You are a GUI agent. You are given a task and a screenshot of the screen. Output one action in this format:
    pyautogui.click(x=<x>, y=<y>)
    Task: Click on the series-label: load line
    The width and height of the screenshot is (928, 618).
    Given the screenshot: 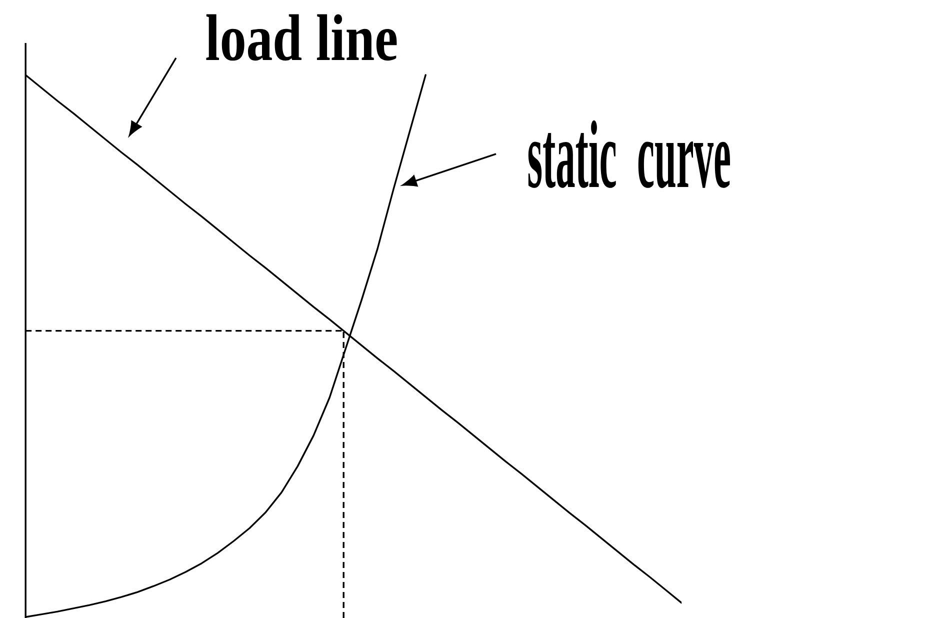 What is the action you would take?
    pyautogui.click(x=301, y=37)
    